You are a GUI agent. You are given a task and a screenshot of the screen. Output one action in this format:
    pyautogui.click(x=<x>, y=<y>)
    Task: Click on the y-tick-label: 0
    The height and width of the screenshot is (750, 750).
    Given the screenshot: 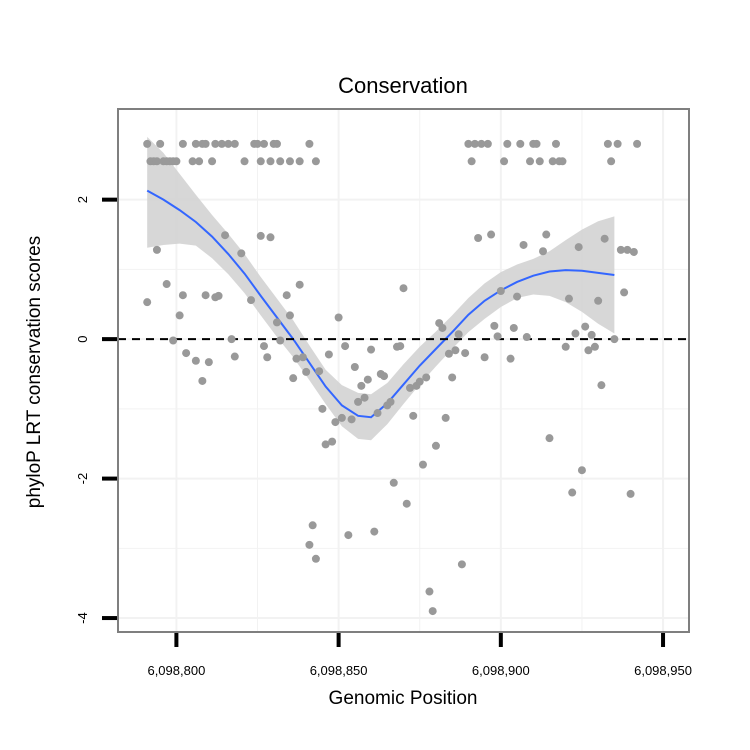 What is the action you would take?
    pyautogui.click(x=82, y=339)
    